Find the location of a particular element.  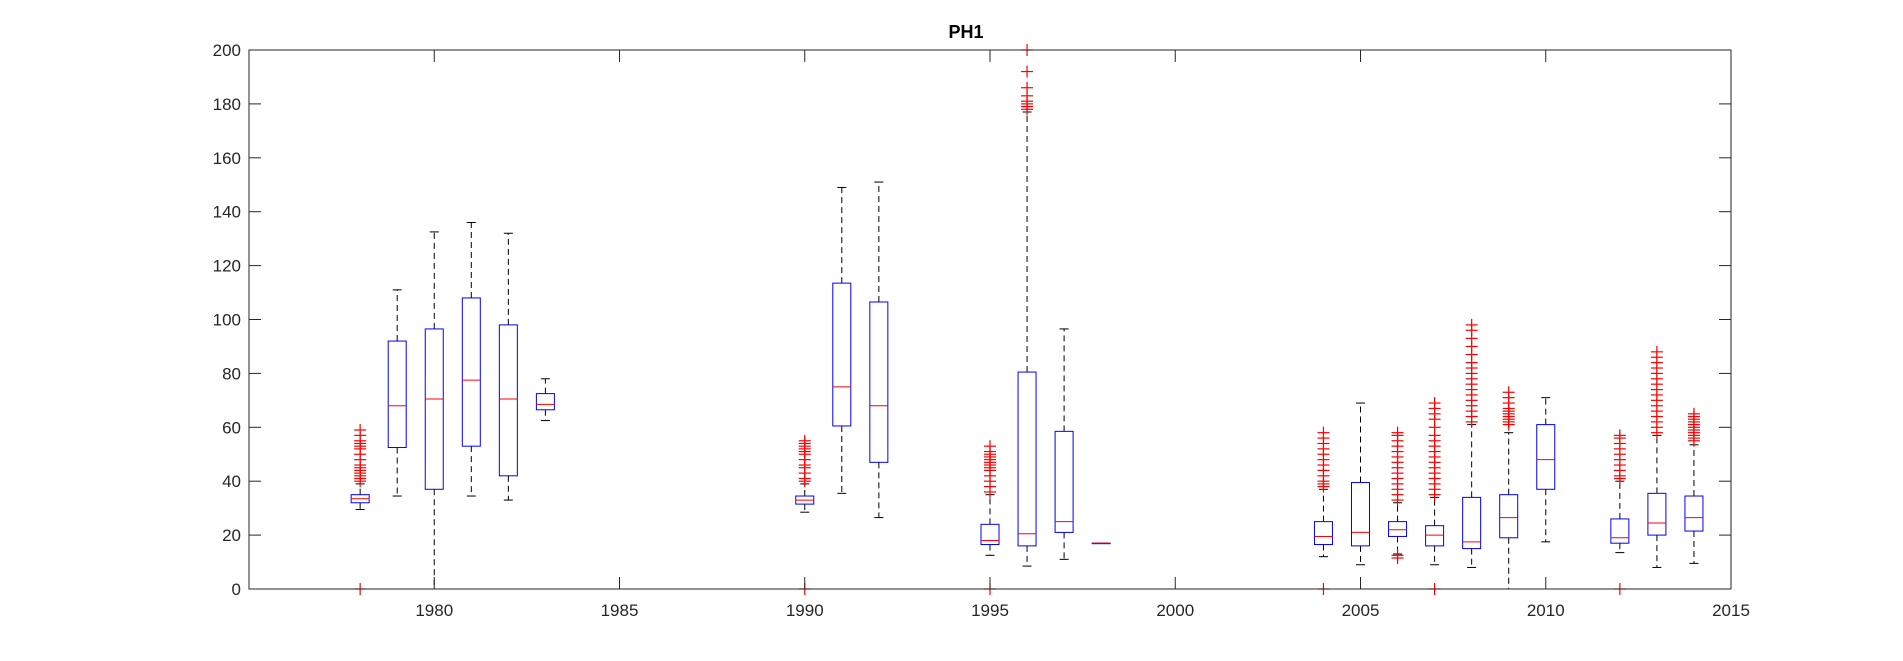

box-2005 is located at coordinates (1360, 484).